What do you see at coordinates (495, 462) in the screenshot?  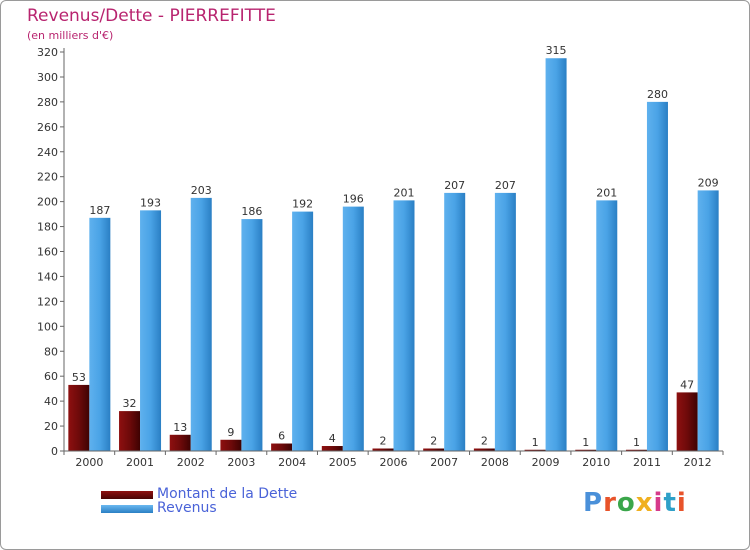 I see `x-tick-label: 2008` at bounding box center [495, 462].